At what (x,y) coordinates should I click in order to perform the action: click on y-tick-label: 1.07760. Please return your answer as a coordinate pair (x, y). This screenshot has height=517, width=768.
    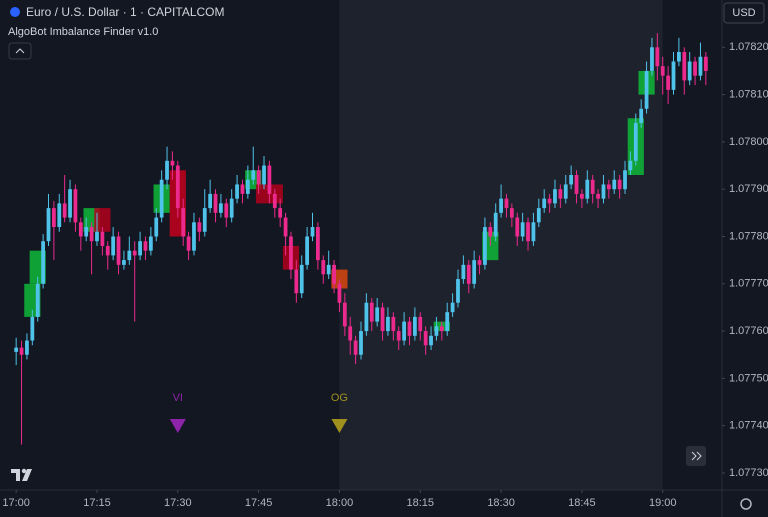
    Looking at the image, I should click on (748, 331).